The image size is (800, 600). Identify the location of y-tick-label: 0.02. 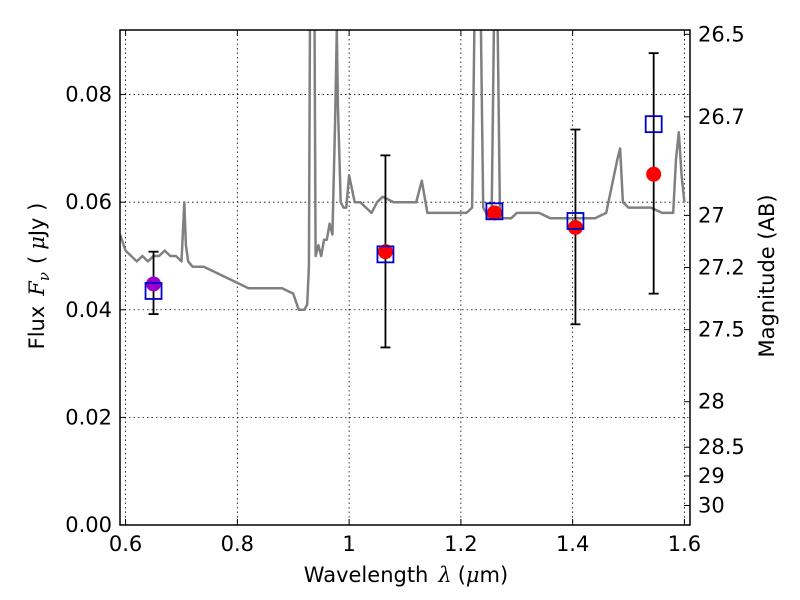
(88, 417).